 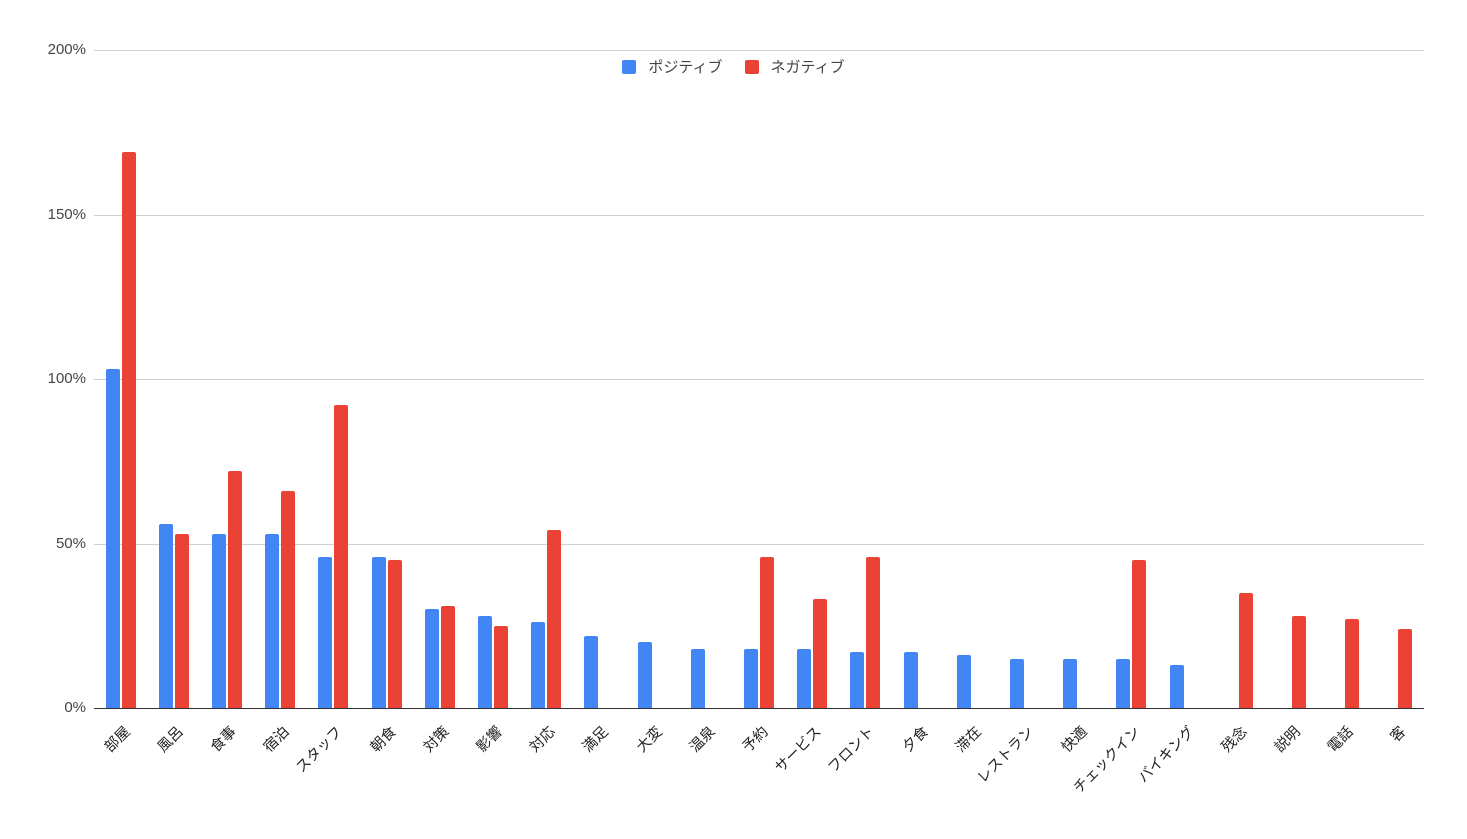 What do you see at coordinates (66, 49) in the screenshot?
I see `y-tick-label: 200%` at bounding box center [66, 49].